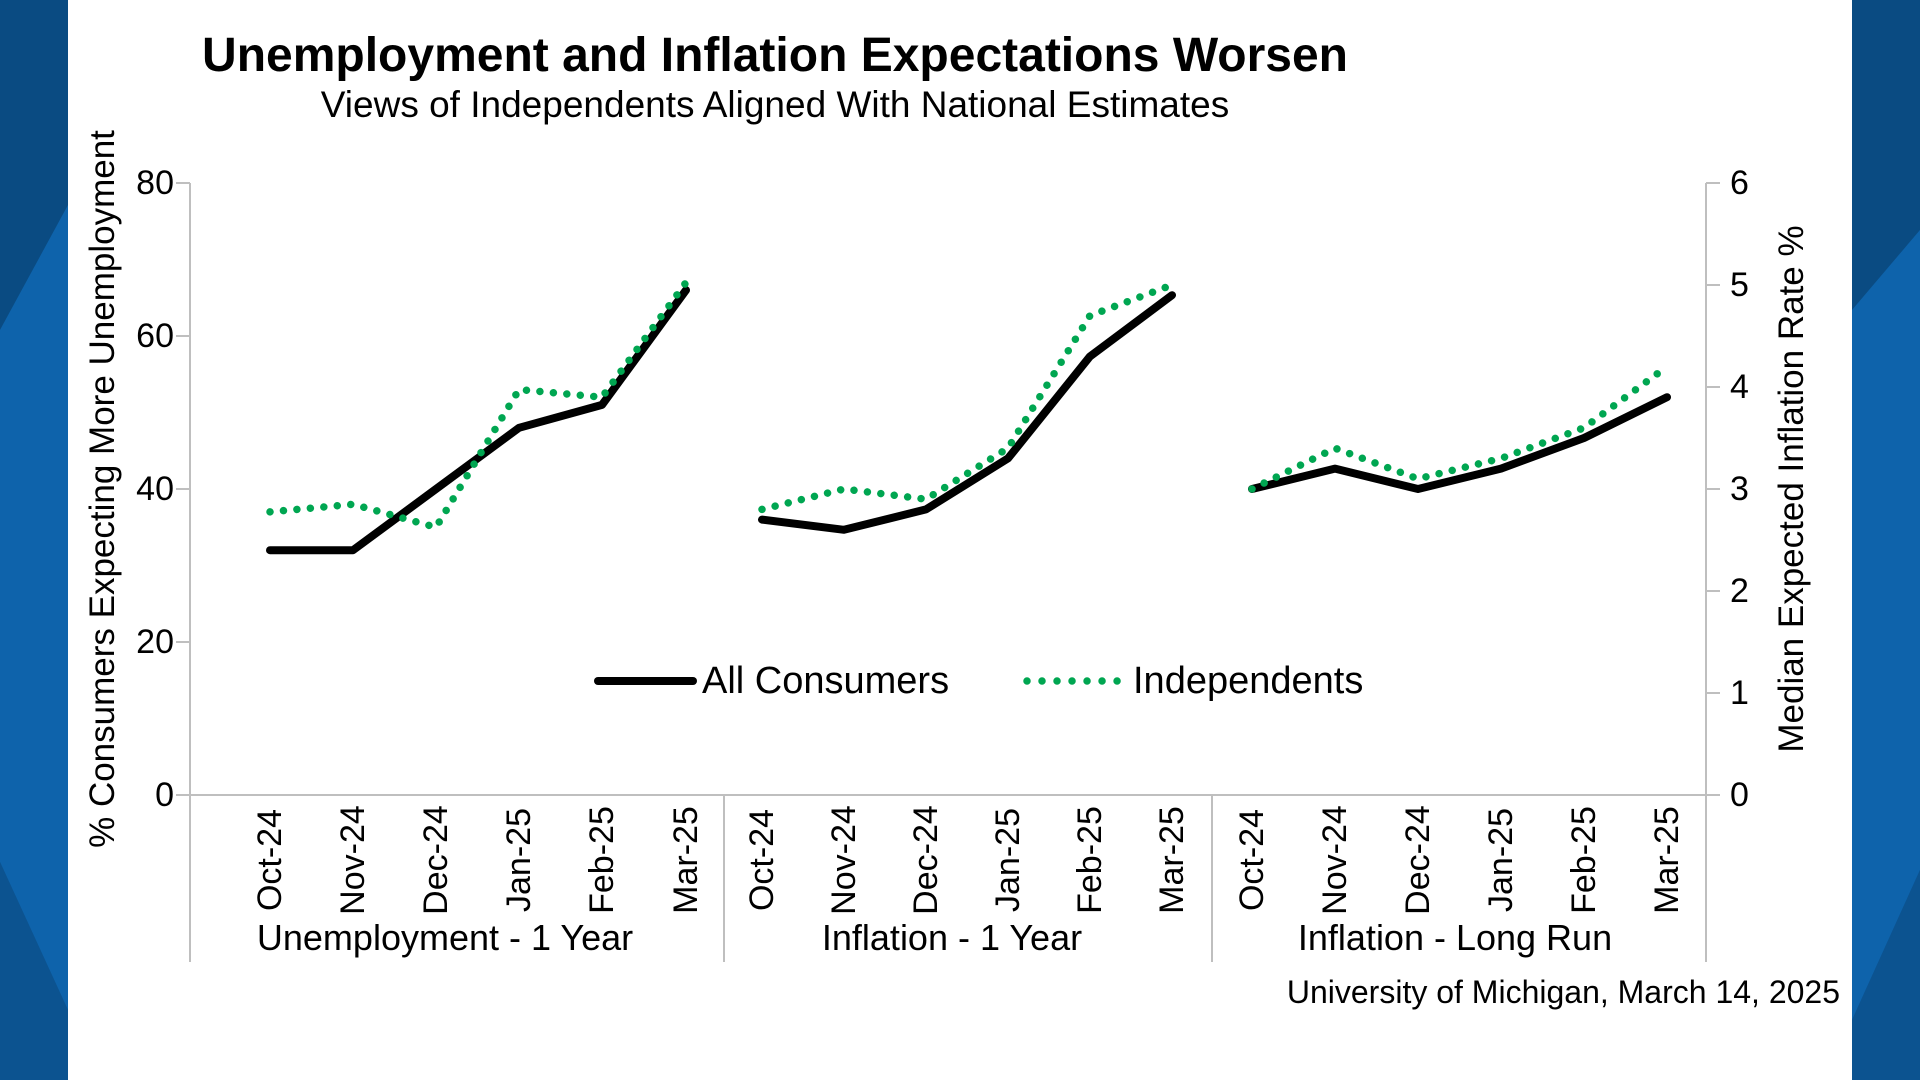 This screenshot has height=1080, width=1920. Describe the element at coordinates (1252, 860) in the screenshot. I see `month-label-panel3-oct-24: Oct-24` at that location.